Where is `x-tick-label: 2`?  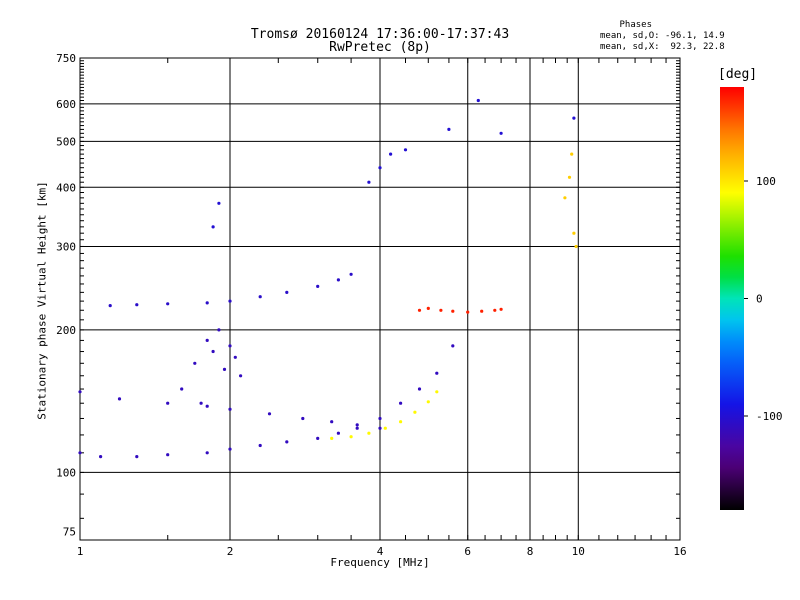 x-tick-label: 2 is located at coordinates (230, 551).